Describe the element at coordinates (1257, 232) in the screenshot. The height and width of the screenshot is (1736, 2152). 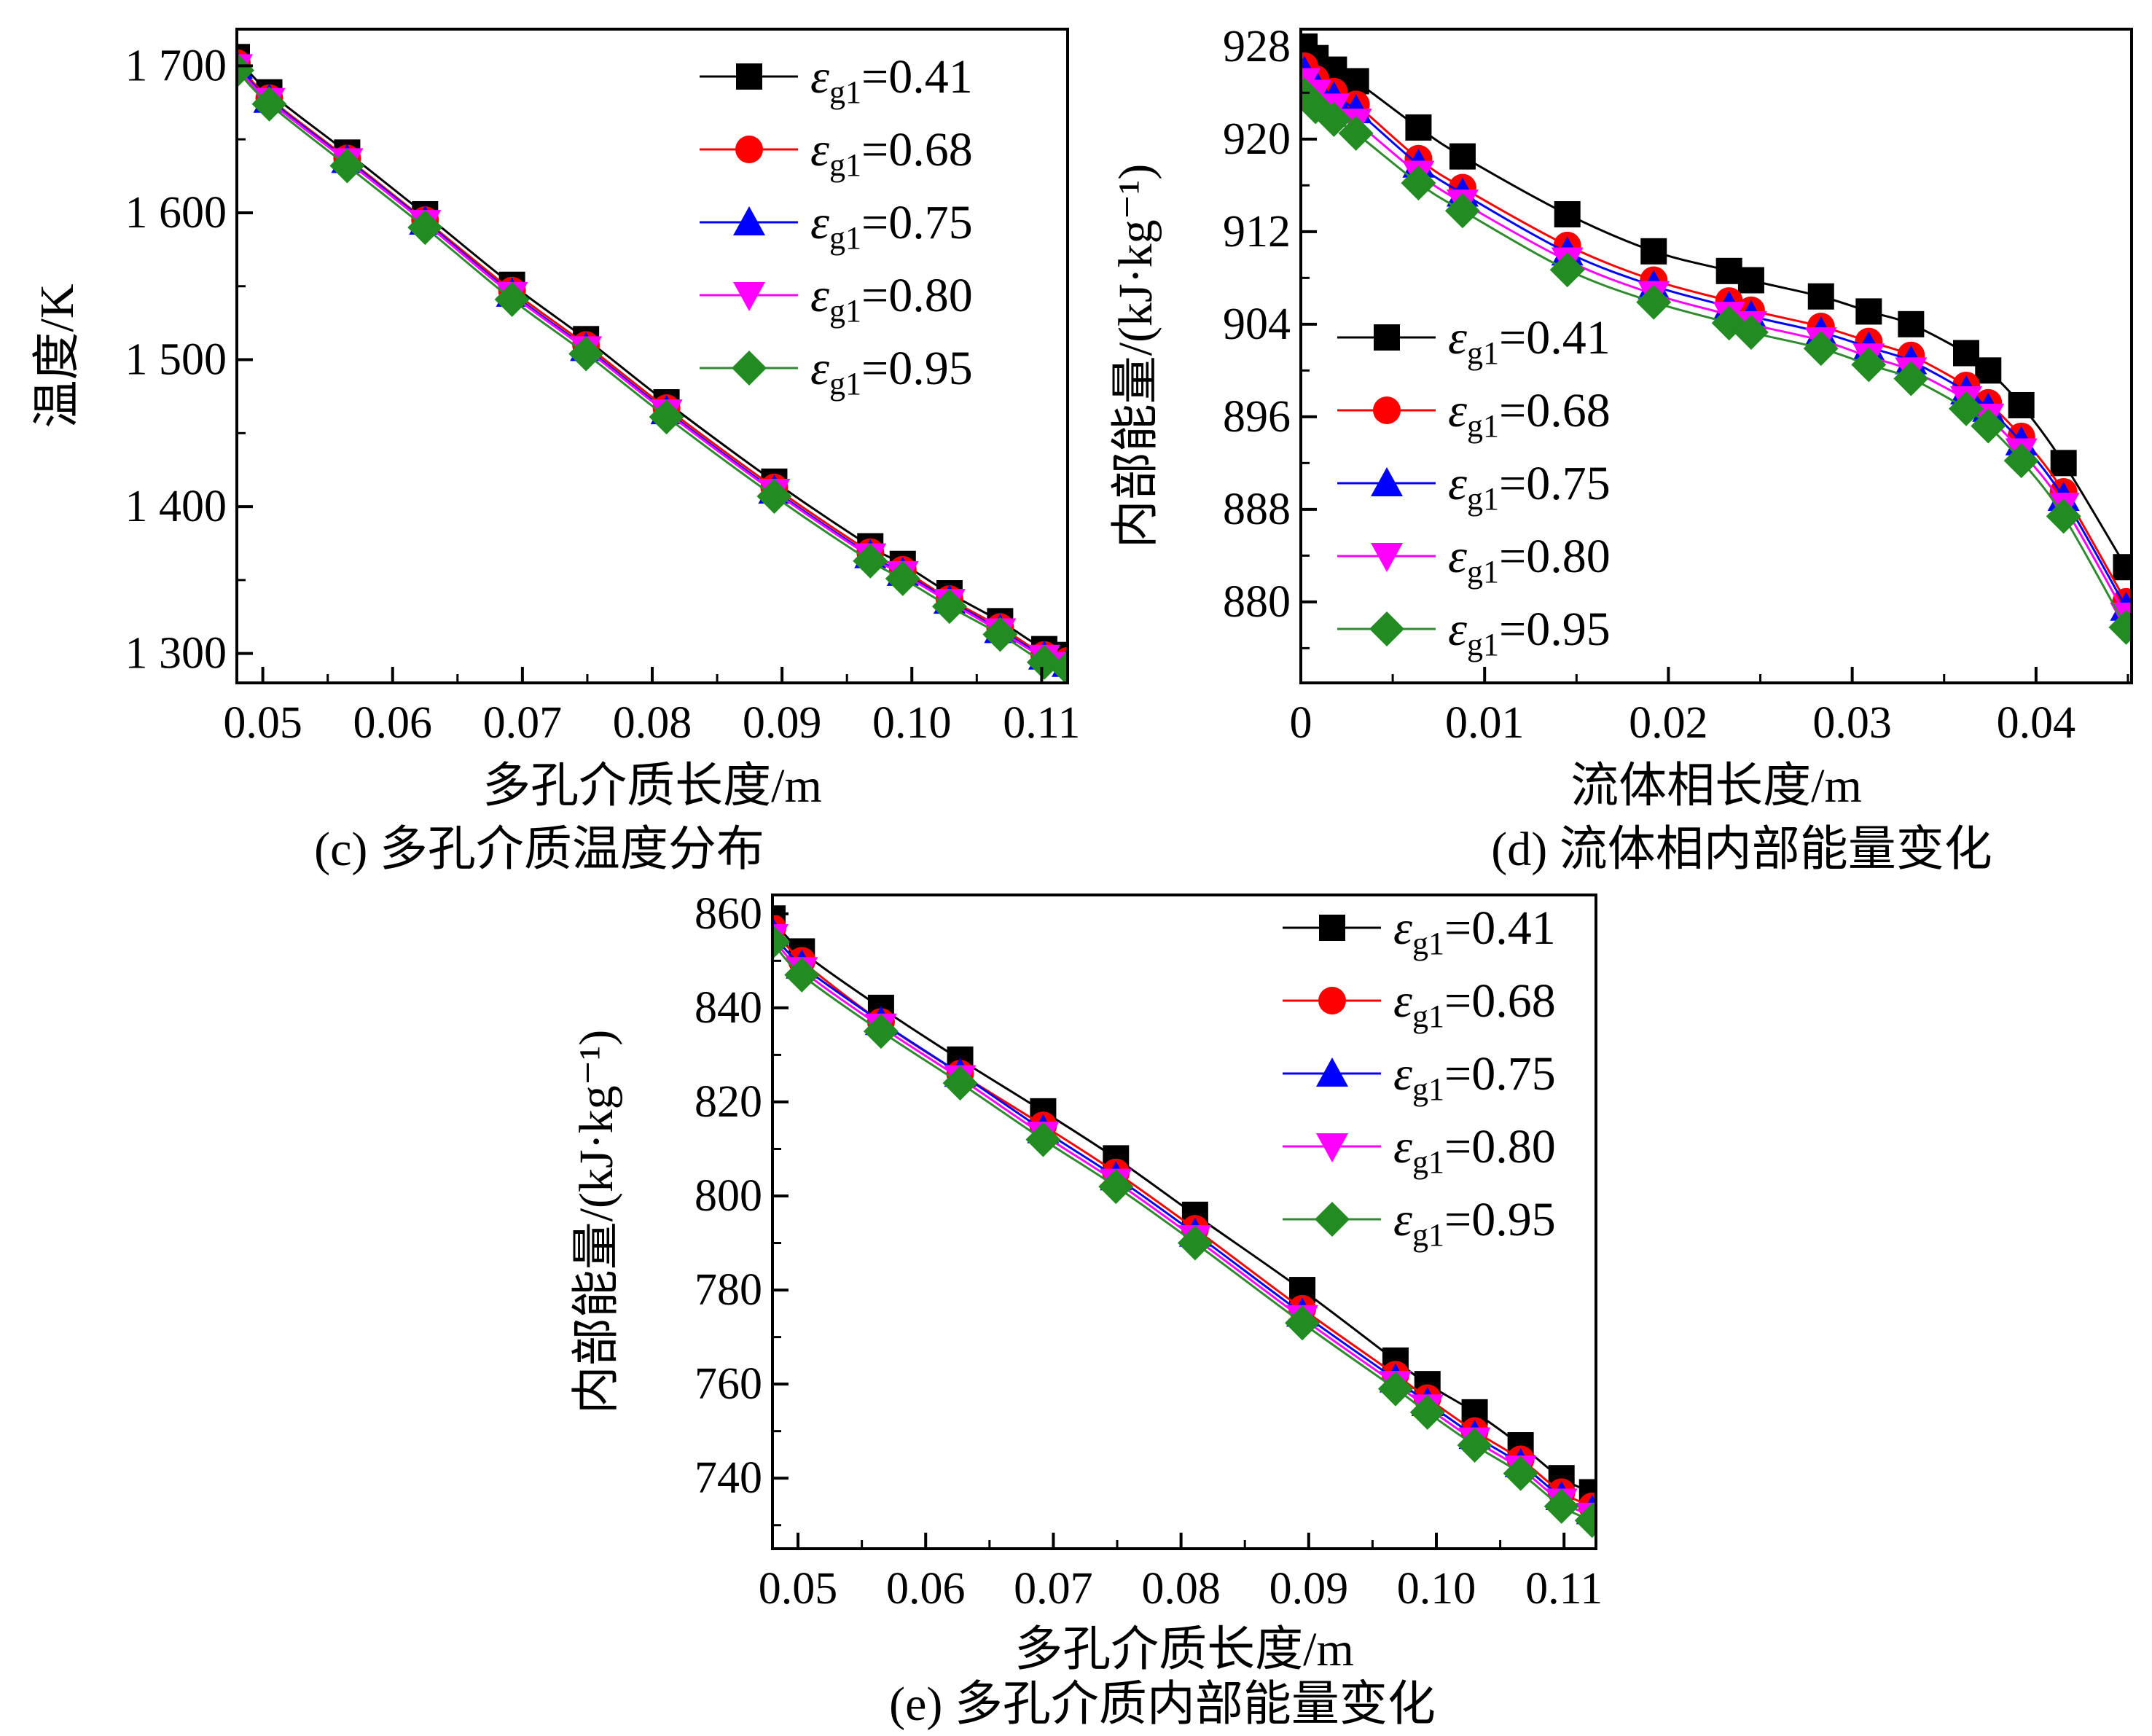
I see `y-tick-label-4: 912` at that location.